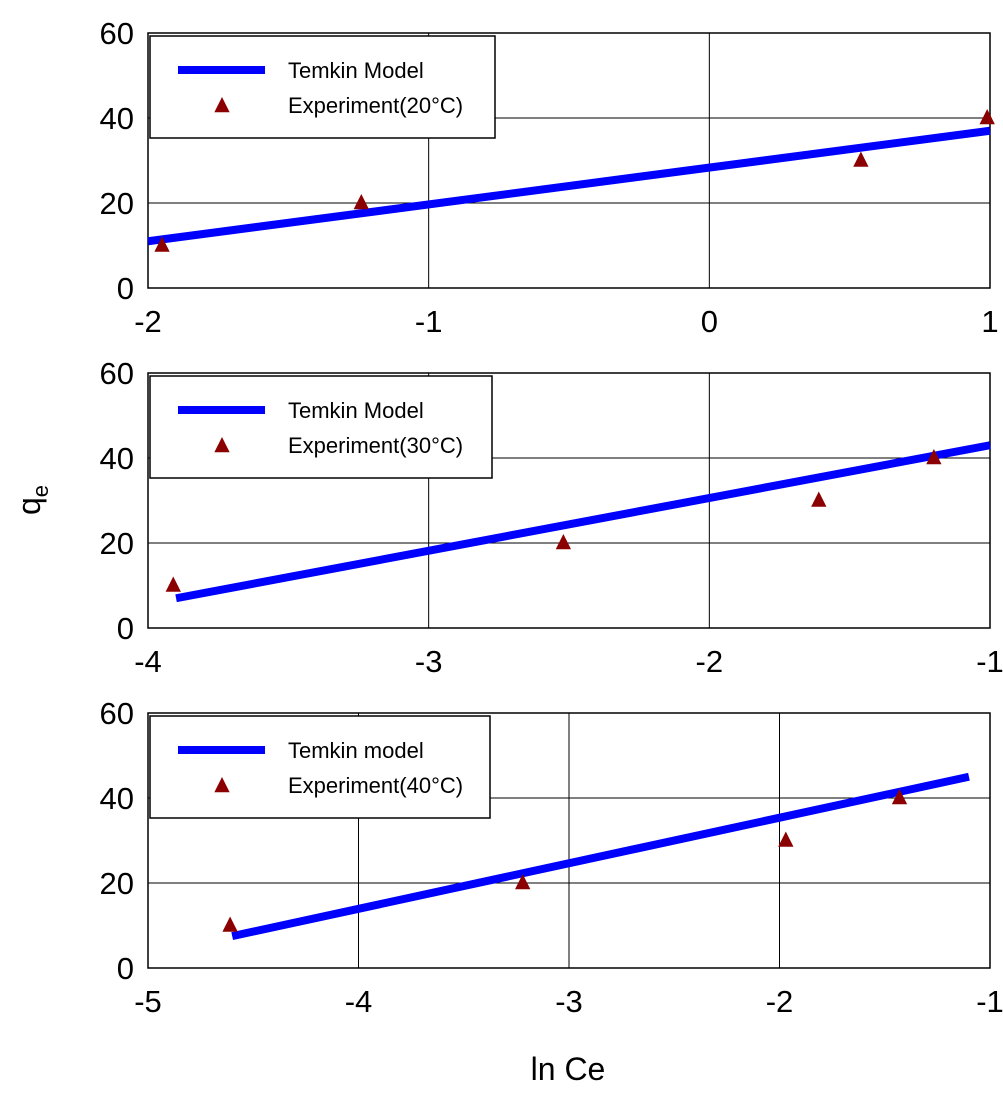  Describe the element at coordinates (709, 321) in the screenshot. I see `x-tick-label: 0` at that location.